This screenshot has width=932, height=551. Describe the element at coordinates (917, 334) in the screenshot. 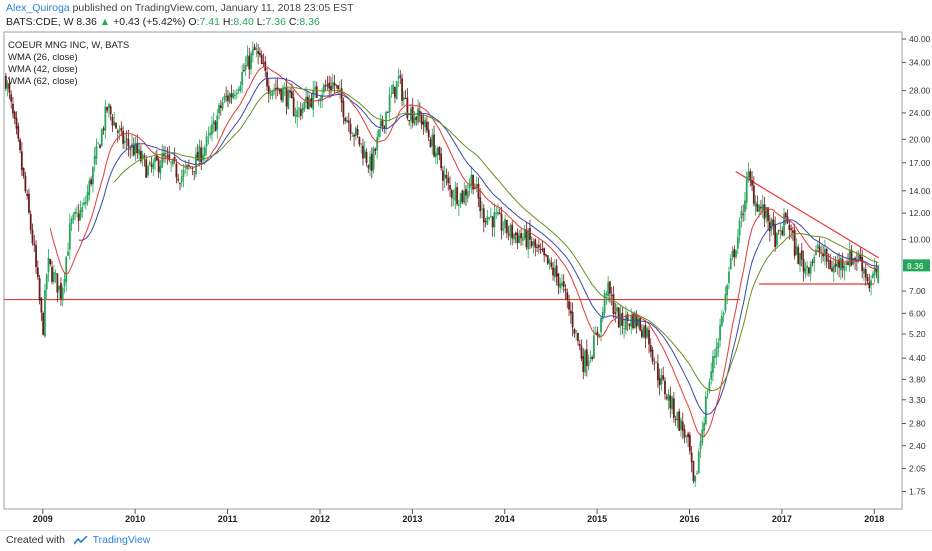

I see `y-tick-label: 5.20` at that location.